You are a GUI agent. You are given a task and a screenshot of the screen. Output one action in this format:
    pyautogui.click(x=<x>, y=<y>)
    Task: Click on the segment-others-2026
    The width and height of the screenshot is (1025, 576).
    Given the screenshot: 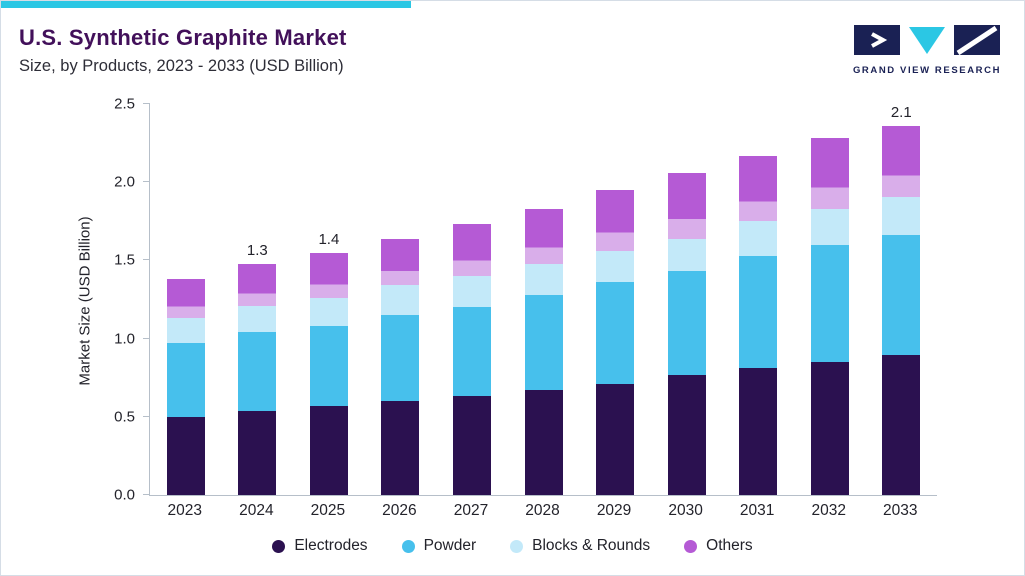 What is the action you would take?
    pyautogui.click(x=400, y=262)
    